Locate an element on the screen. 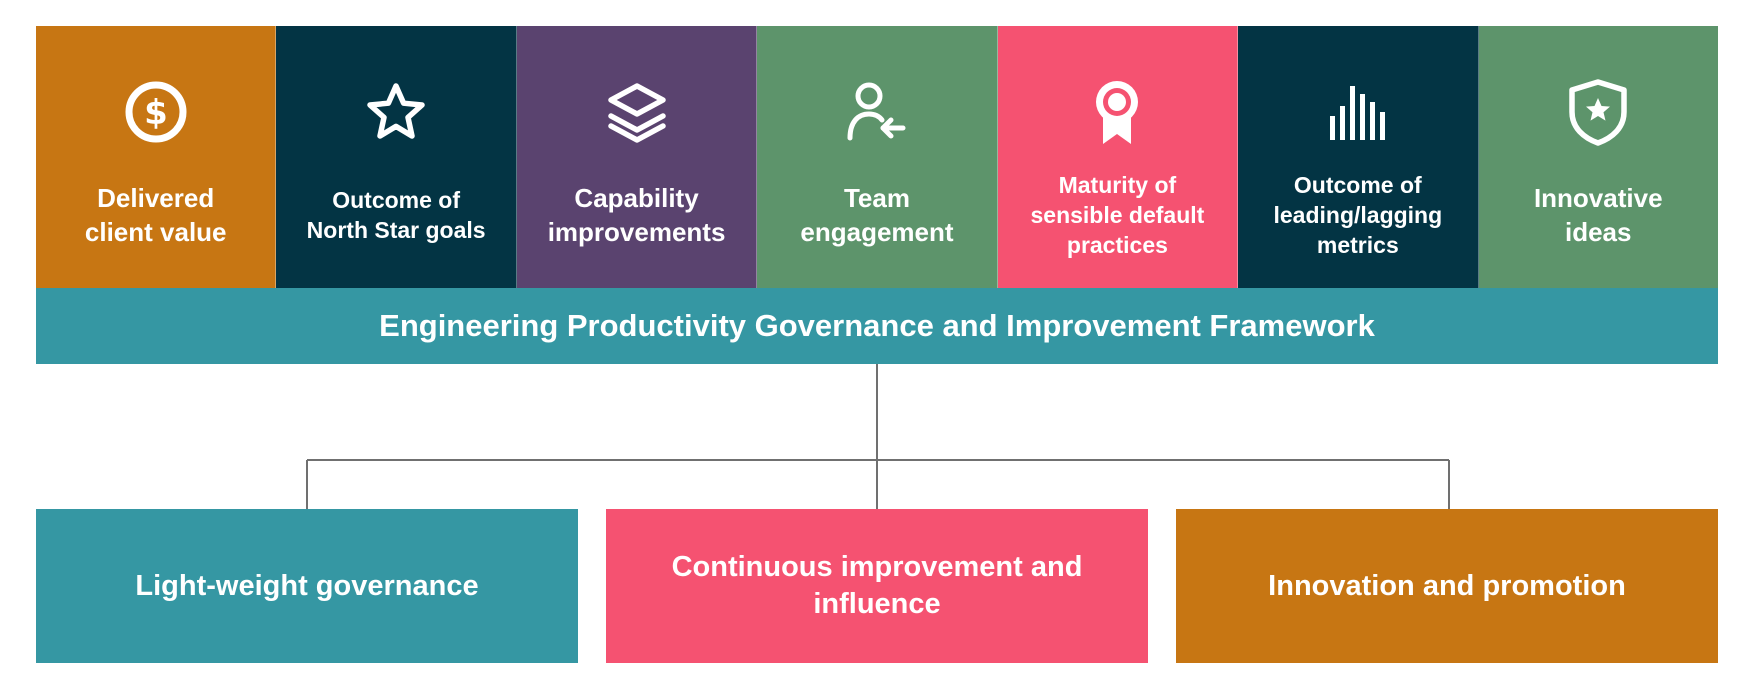 Image resolution: width=1750 pixels, height=698 pixels. dollar-circle-icon: $ is located at coordinates (156, 112).